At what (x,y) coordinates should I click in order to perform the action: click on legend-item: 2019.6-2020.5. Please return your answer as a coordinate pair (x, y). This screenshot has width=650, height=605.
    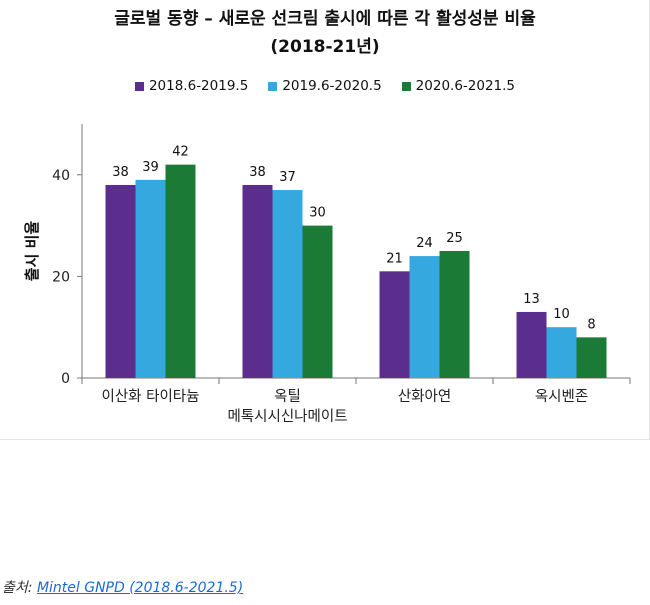
    Looking at the image, I should click on (325, 86).